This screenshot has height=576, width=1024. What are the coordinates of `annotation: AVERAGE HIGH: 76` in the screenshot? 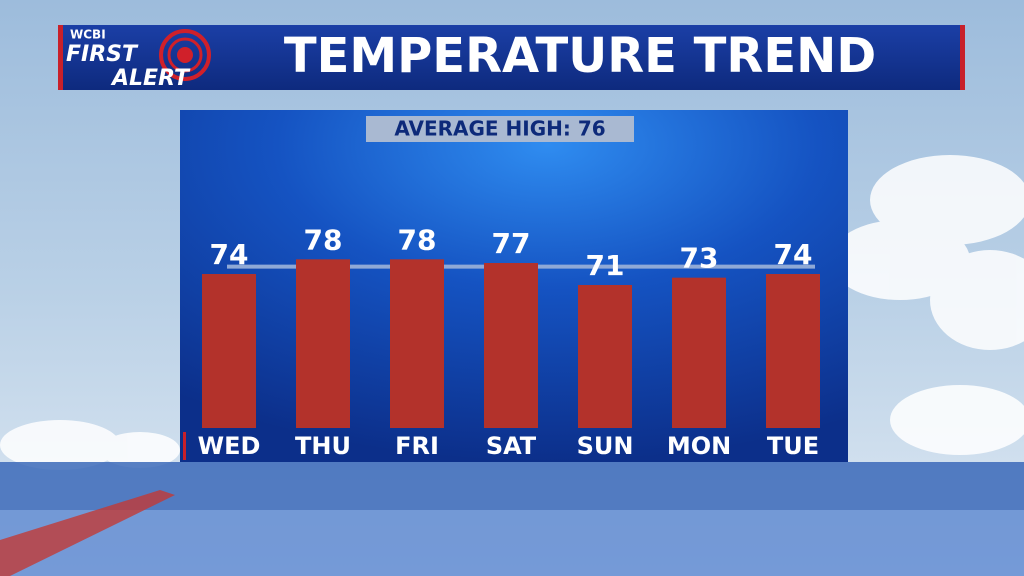 It's located at (499, 129).